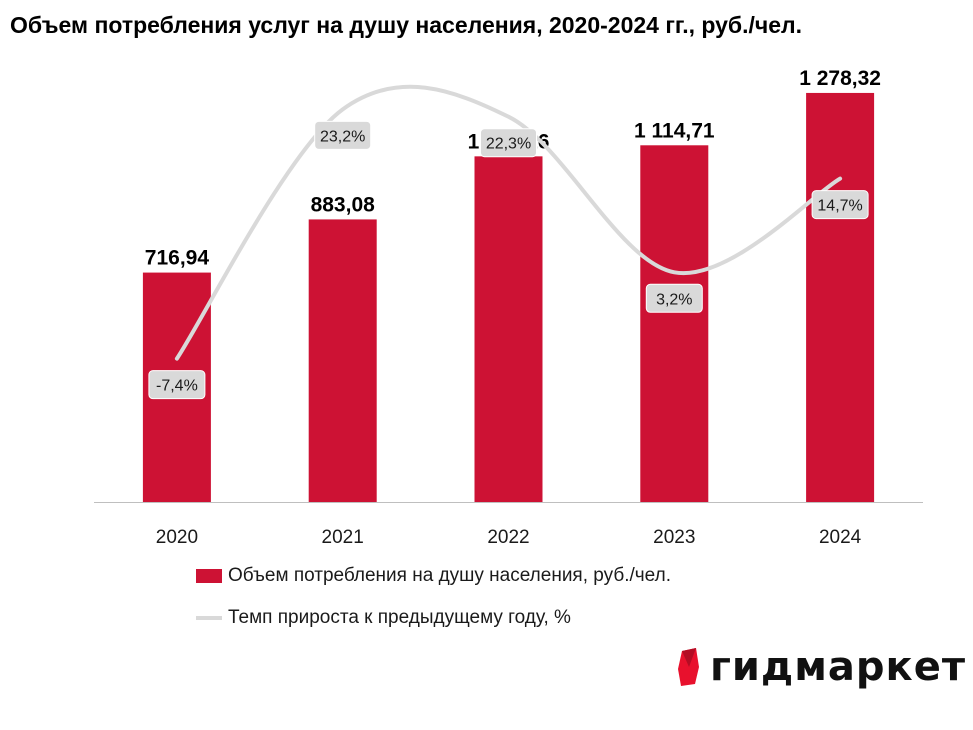 The width and height of the screenshot is (973, 730). Describe the element at coordinates (399, 617) in the screenshot. I see `legend-line-label: Темп прироста к предыдущему году, %` at that location.